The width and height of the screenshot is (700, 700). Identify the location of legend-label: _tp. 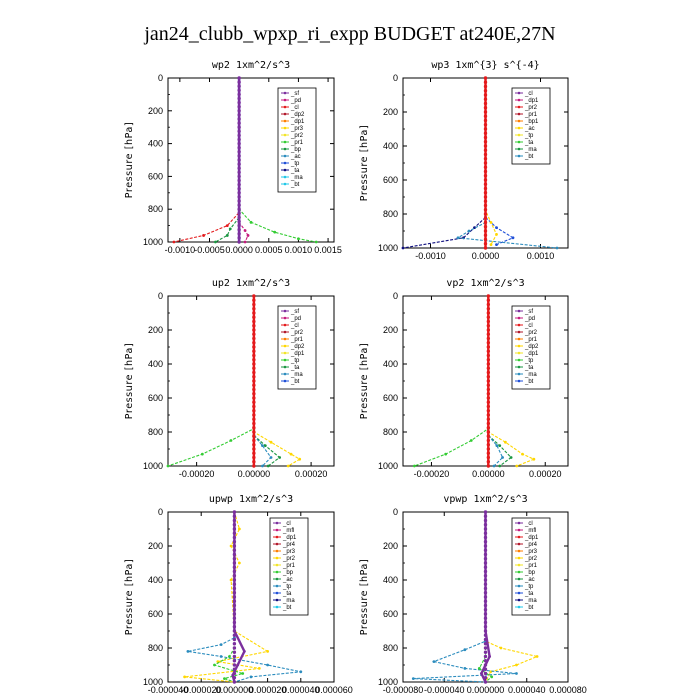
(529, 136).